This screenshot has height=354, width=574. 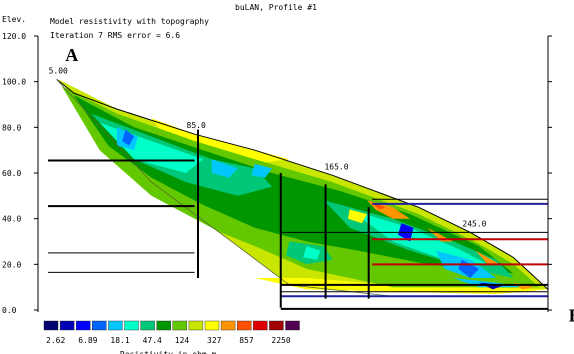 What do you see at coordinates (474, 223) in the screenshot?
I see `distance-label: 245.0` at bounding box center [474, 223].